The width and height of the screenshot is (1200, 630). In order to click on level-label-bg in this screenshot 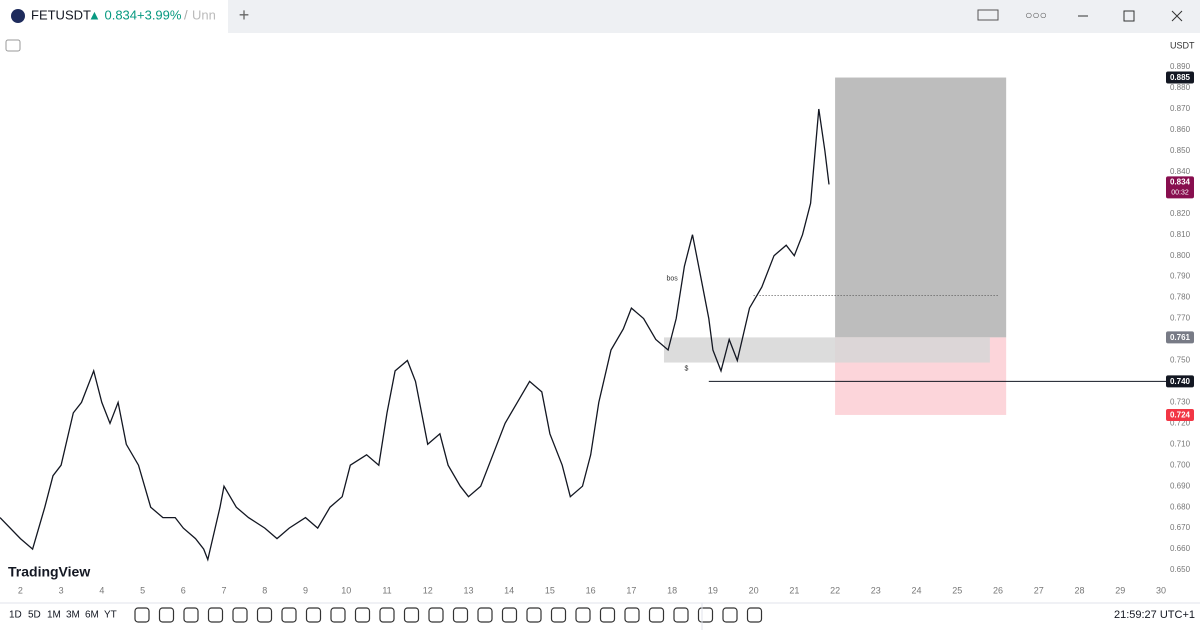, I will do `click(1180, 381)`.